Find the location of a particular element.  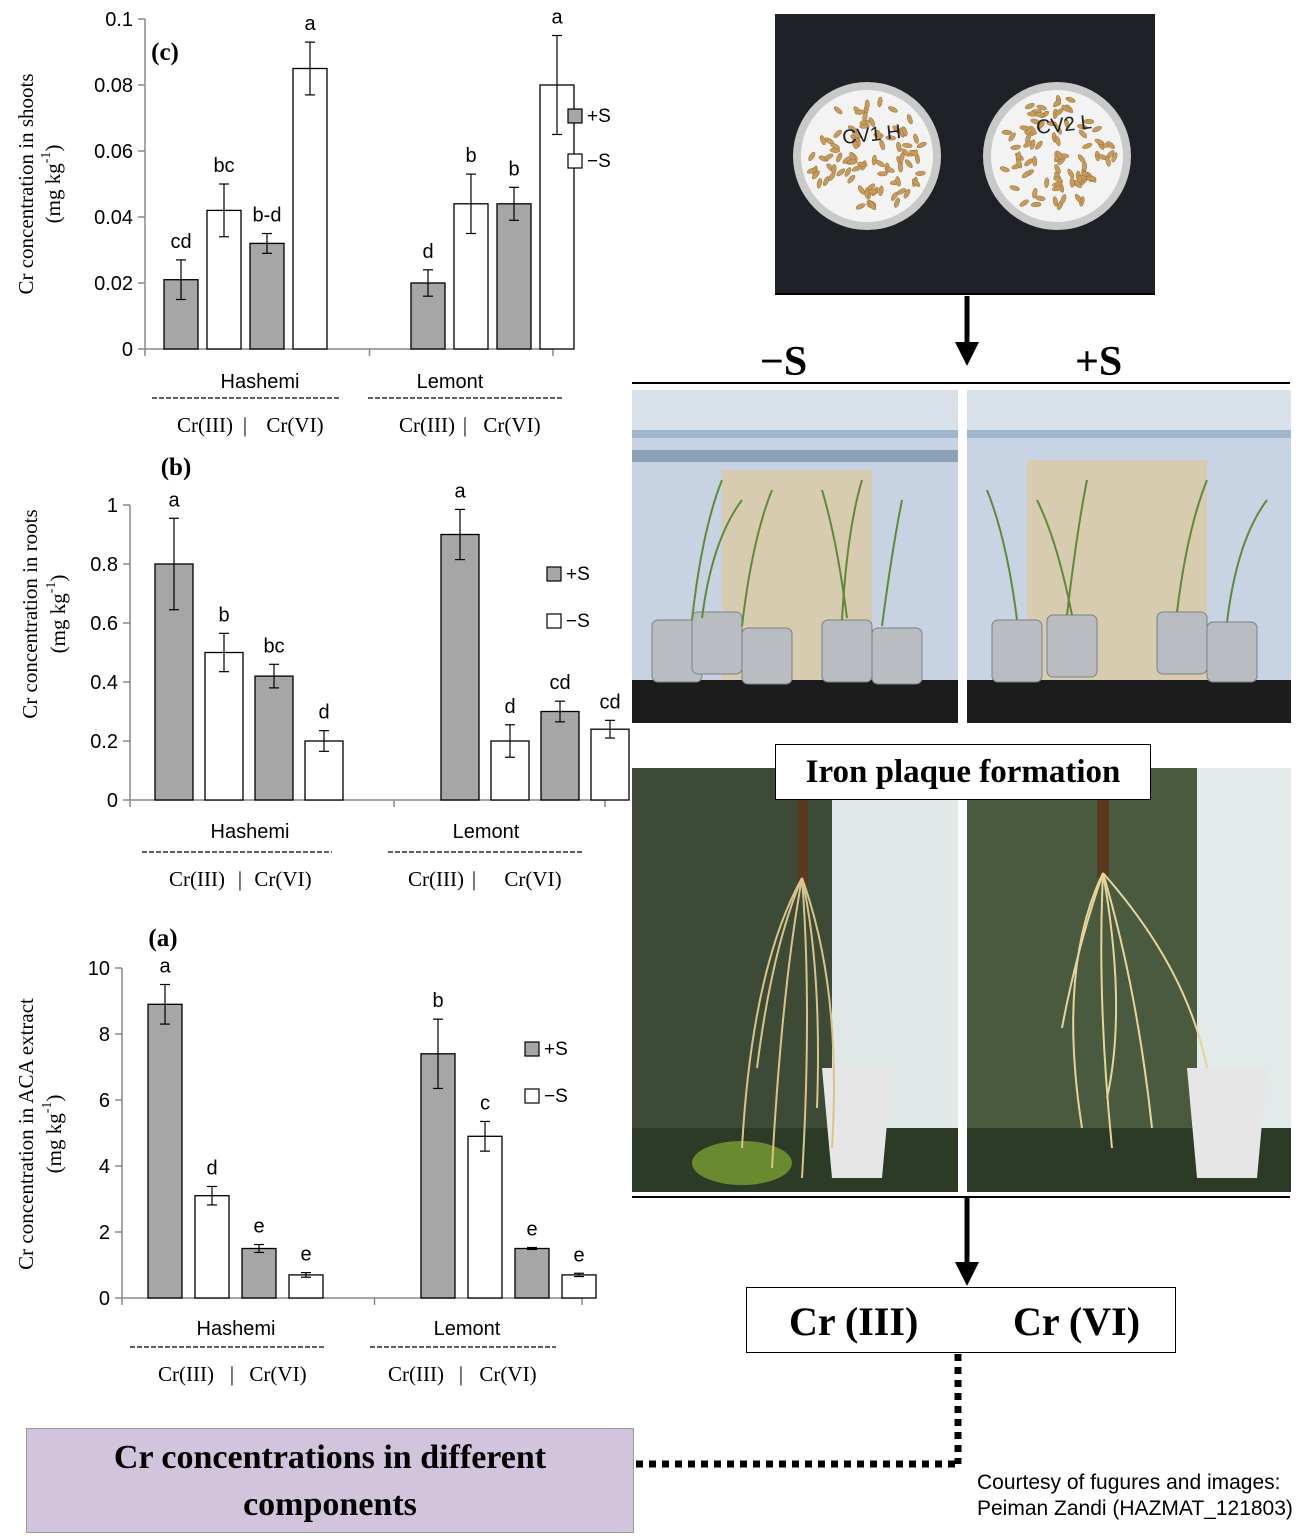

seed-photo-underline is located at coordinates (965, 294).